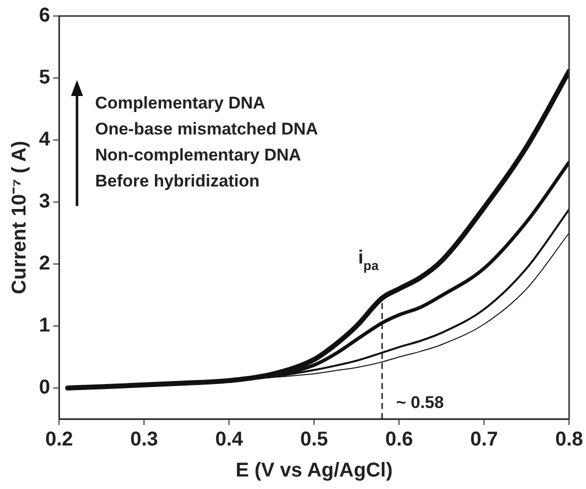  Describe the element at coordinates (399, 439) in the screenshot. I see `x-tick-label: 0.6` at that location.